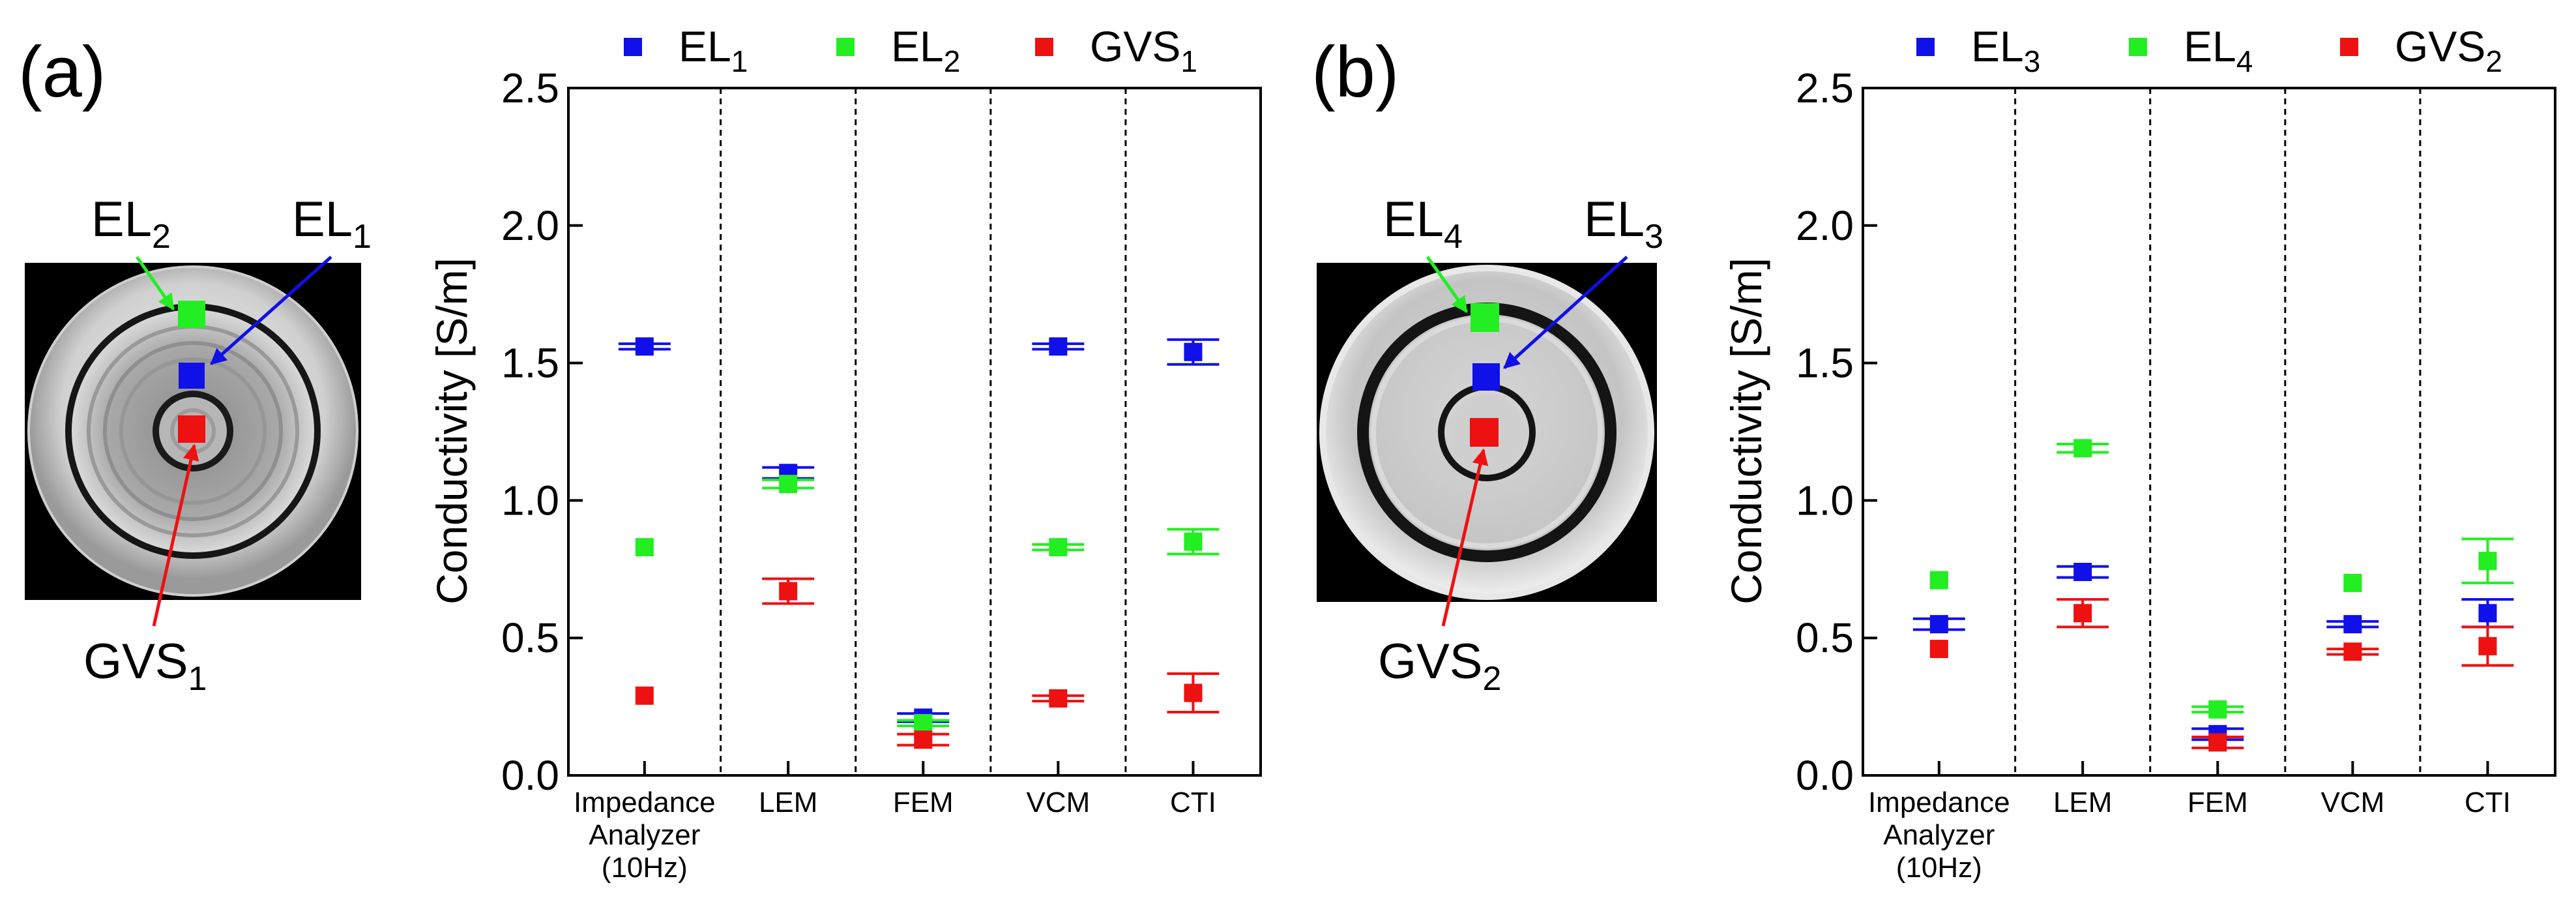  I want to click on el4-marker-square, so click(1485, 317).